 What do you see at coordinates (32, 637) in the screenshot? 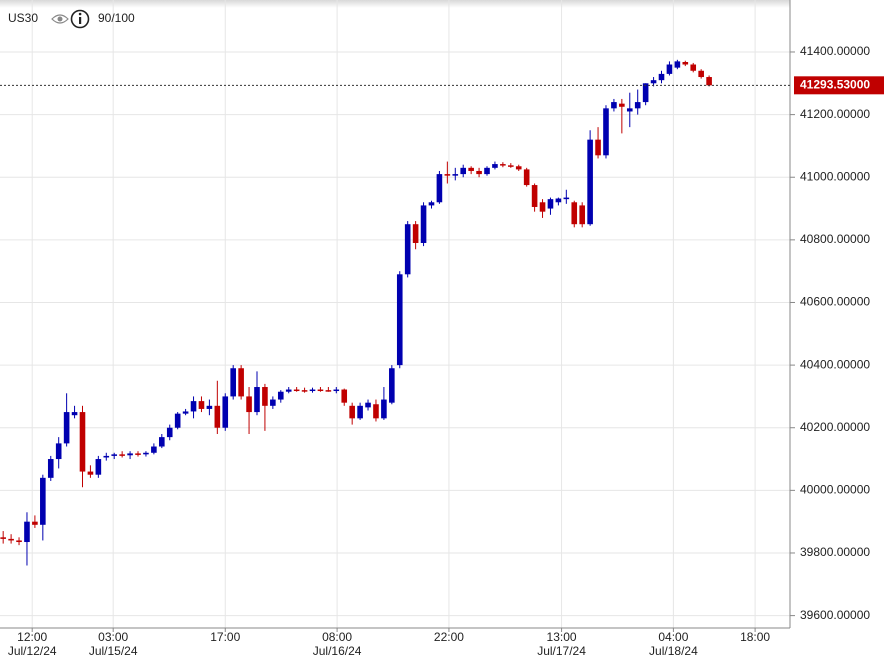
I see `x-tick-label: 12:00` at bounding box center [32, 637].